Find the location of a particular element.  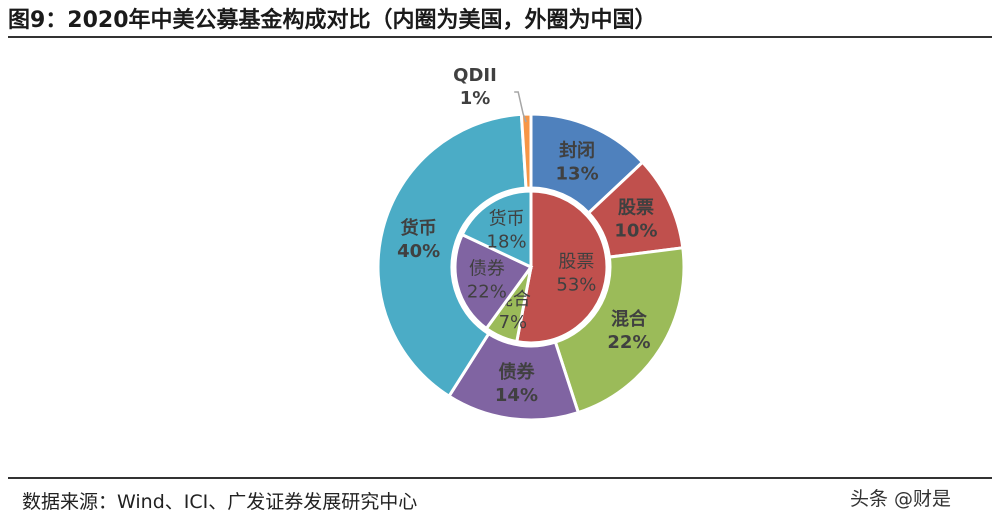

title-divider is located at coordinates (500, 37).